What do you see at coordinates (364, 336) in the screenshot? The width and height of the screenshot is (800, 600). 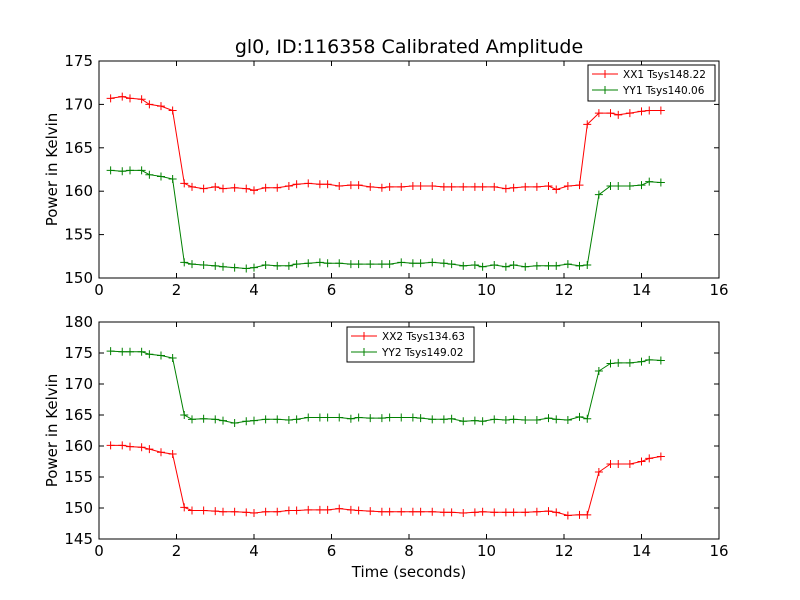 I see `legend-marker-xx2` at bounding box center [364, 336].